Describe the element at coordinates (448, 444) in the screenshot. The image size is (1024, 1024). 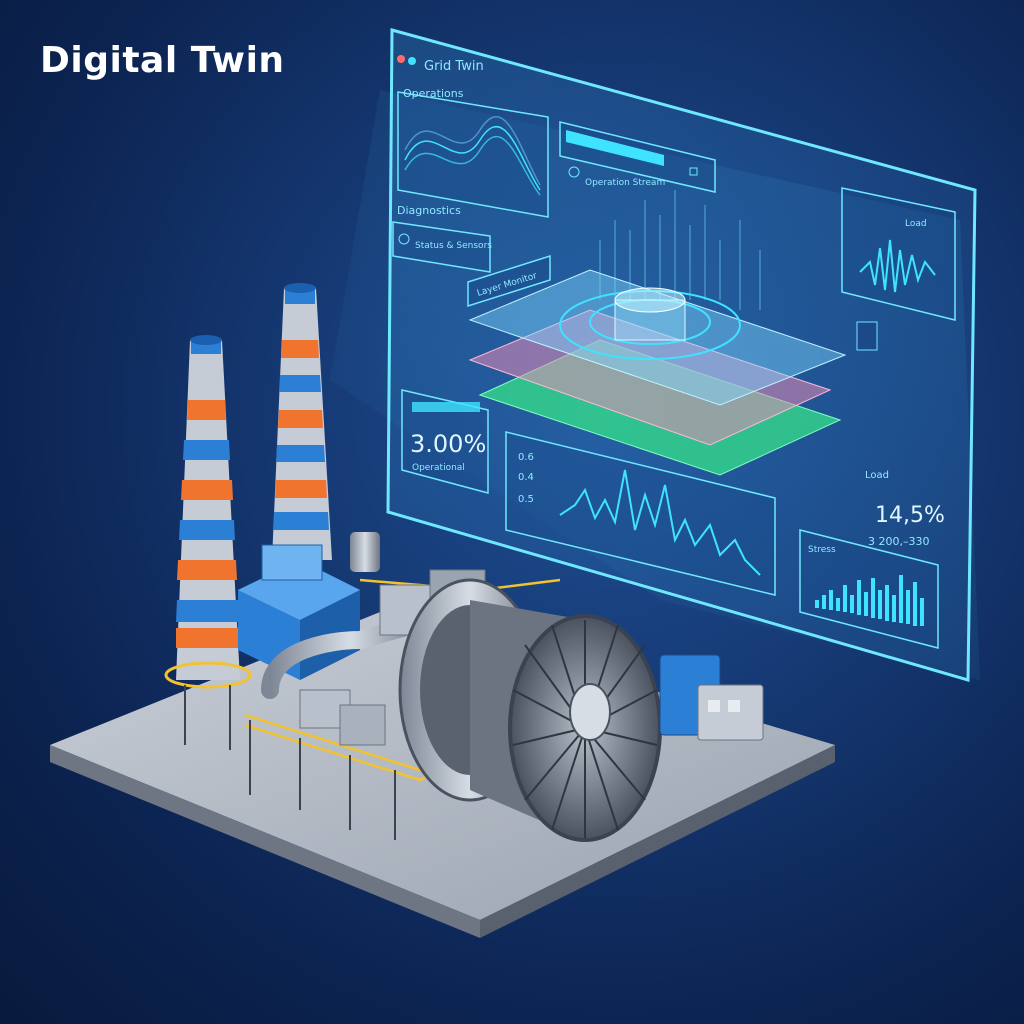
I see `kpi-left-value: 3.00%` at that location.